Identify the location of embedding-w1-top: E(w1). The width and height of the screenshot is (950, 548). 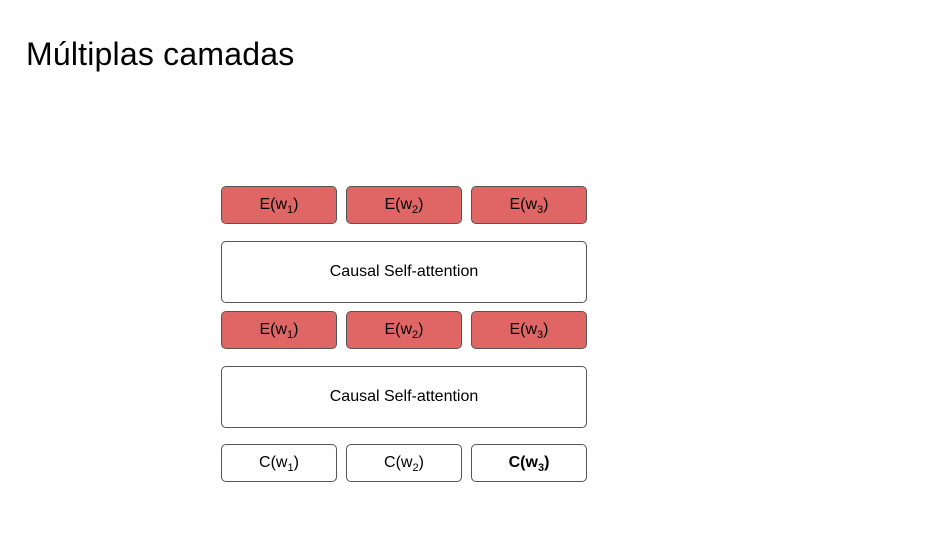
(279, 205).